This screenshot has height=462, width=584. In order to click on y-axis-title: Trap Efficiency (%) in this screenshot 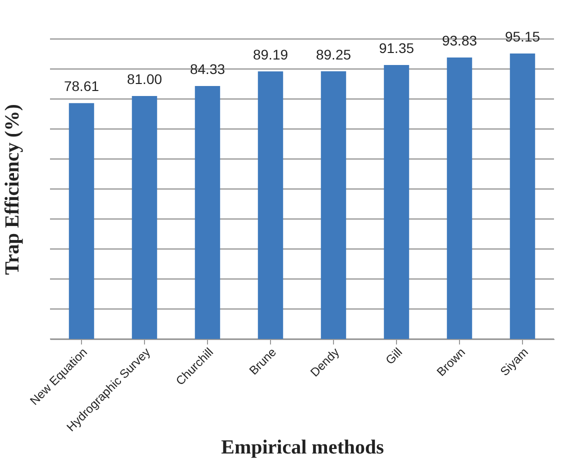, I will do `click(13, 189)`.